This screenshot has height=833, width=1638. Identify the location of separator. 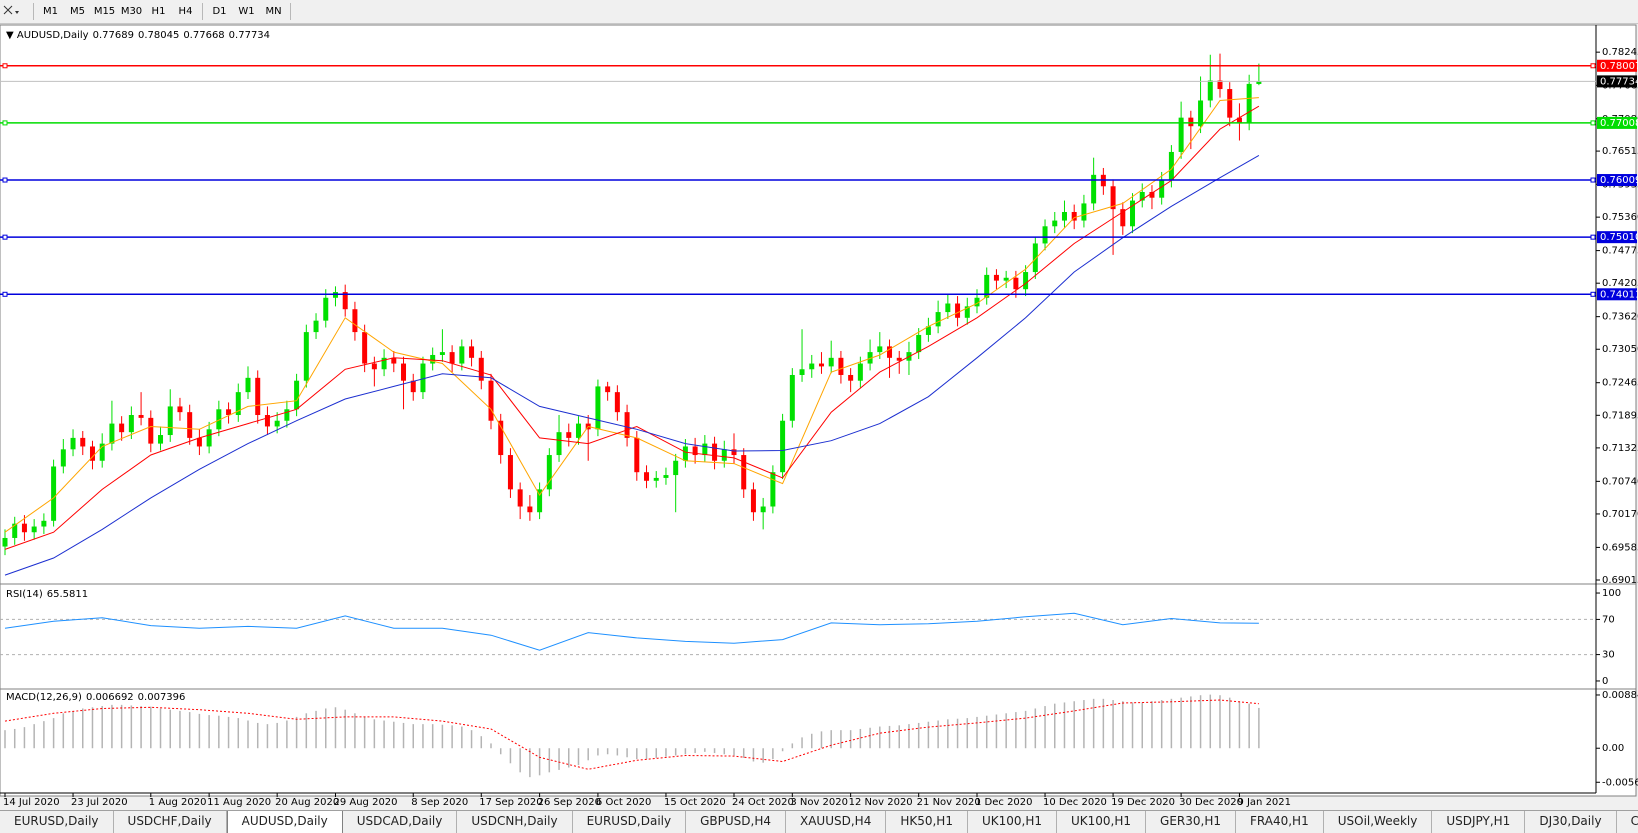
(202, 11).